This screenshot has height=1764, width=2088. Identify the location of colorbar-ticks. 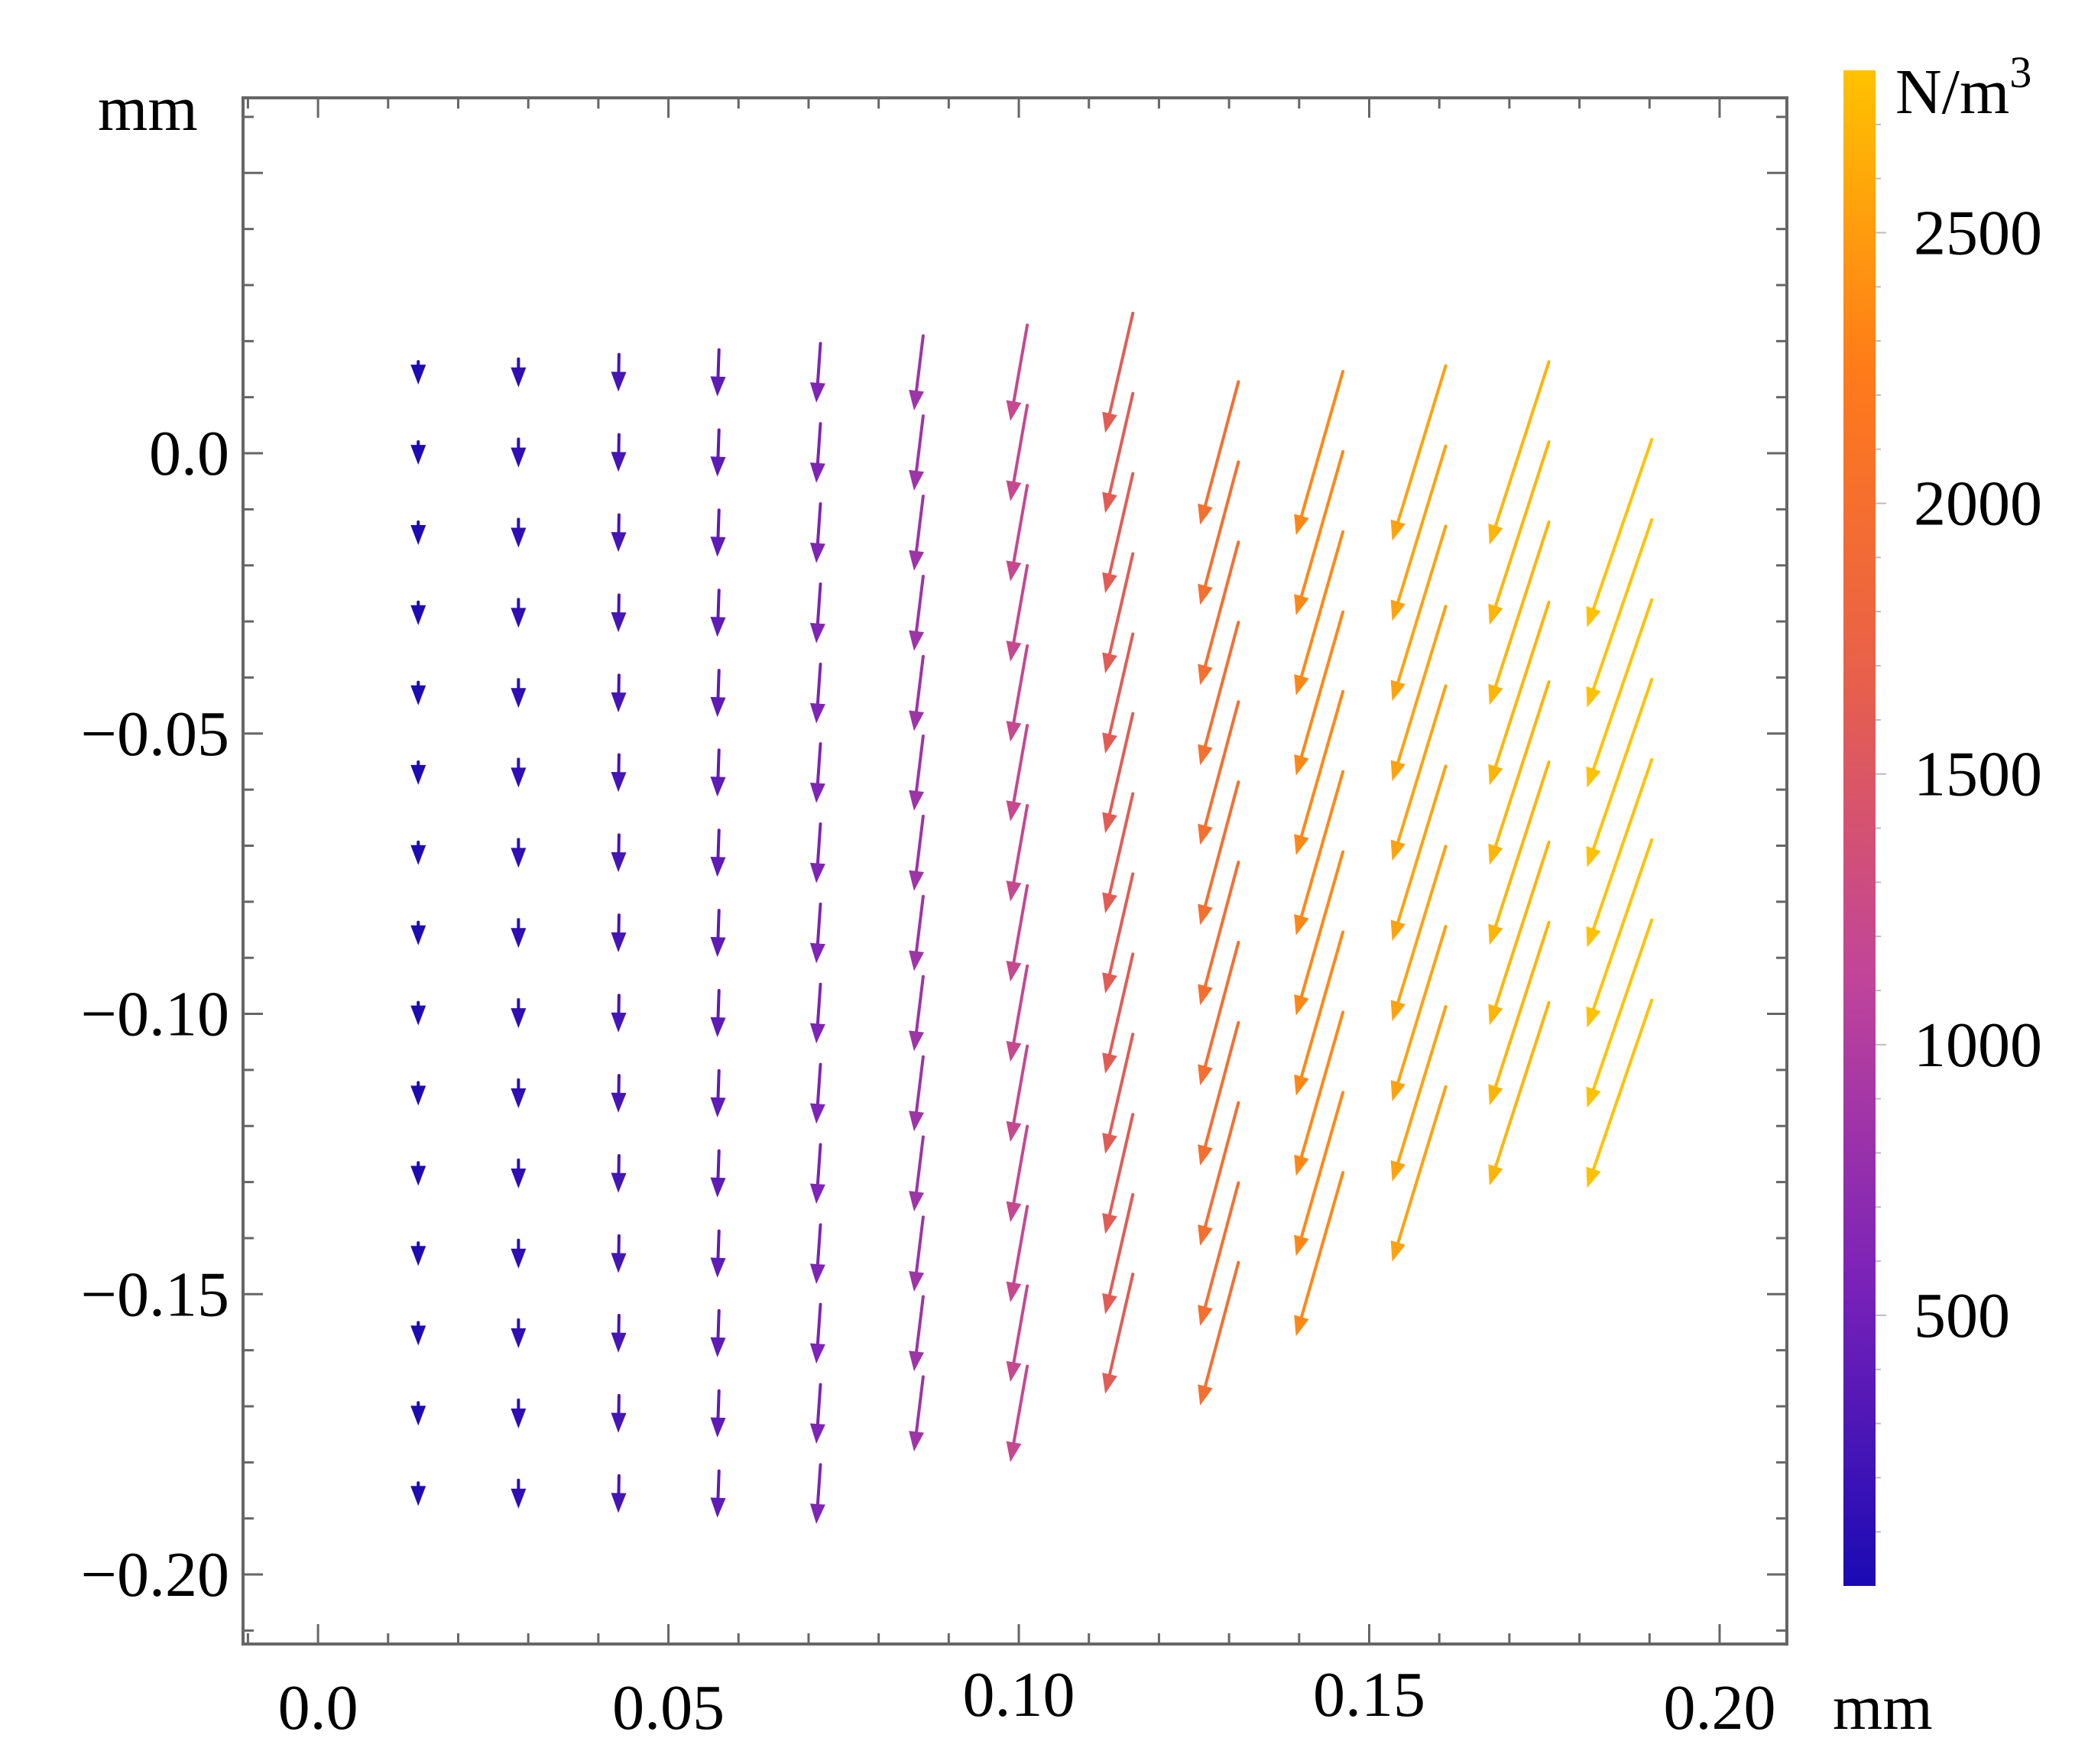
(1881, 829).